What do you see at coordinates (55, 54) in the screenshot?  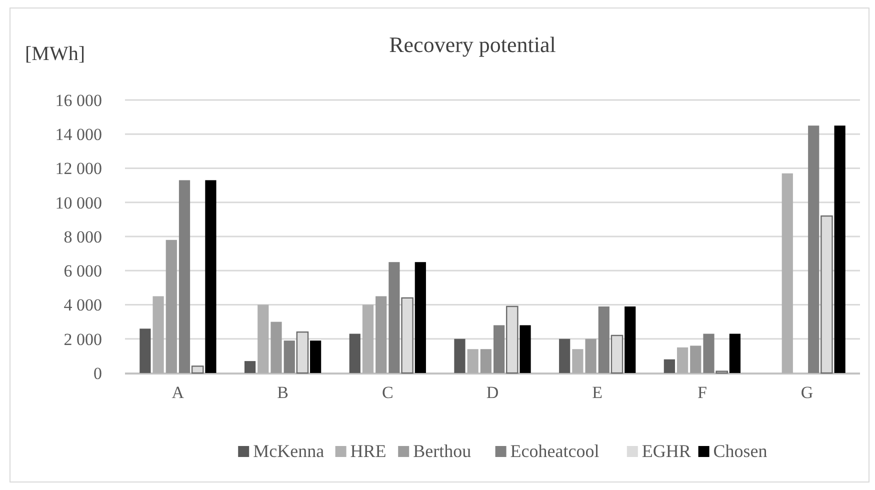 I see `y-axis-title: [MWh]` at bounding box center [55, 54].